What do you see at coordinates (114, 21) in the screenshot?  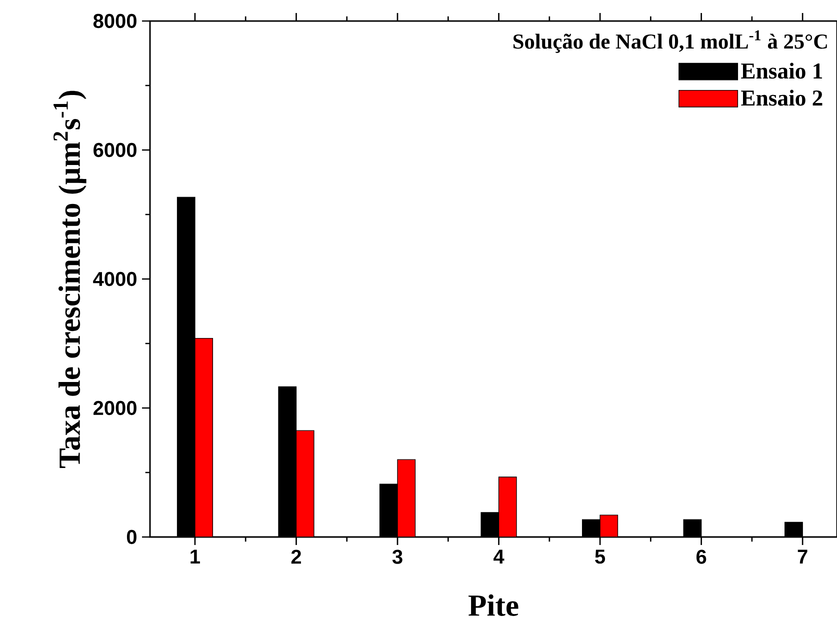 I see `y-tick-label: 8000` at bounding box center [114, 21].